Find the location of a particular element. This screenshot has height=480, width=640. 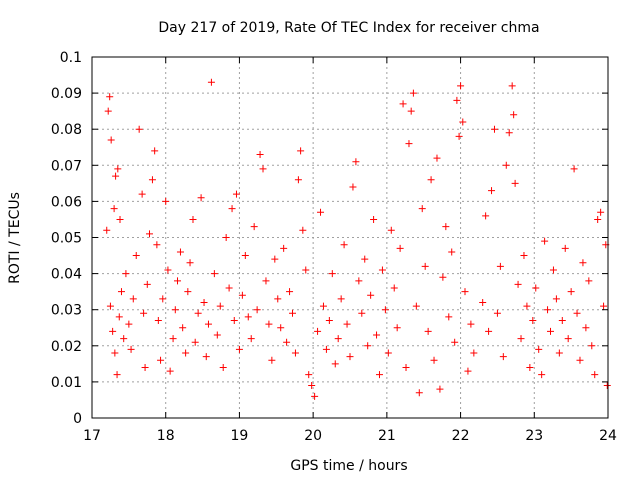

y-tick-label: 0.08 is located at coordinates (66, 130).